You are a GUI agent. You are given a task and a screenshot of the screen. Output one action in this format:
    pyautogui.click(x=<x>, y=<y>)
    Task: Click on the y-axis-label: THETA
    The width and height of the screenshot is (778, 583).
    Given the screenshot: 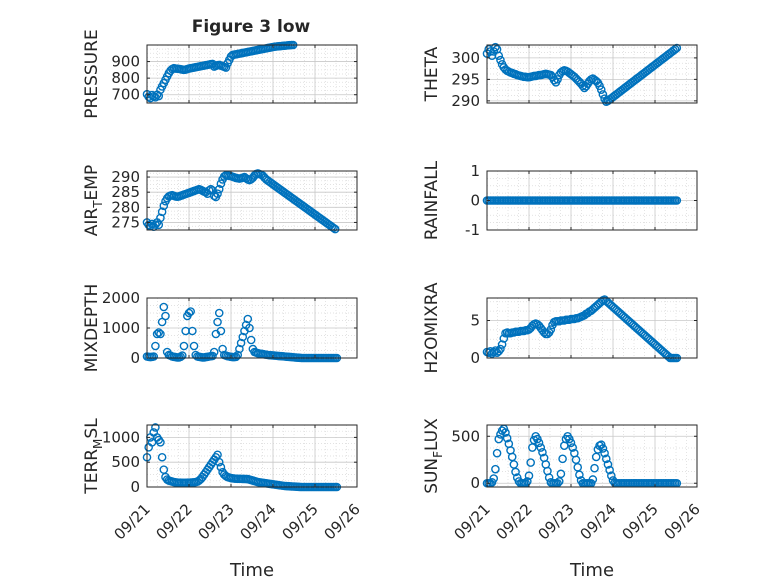 What is the action you would take?
    pyautogui.click(x=432, y=74)
    